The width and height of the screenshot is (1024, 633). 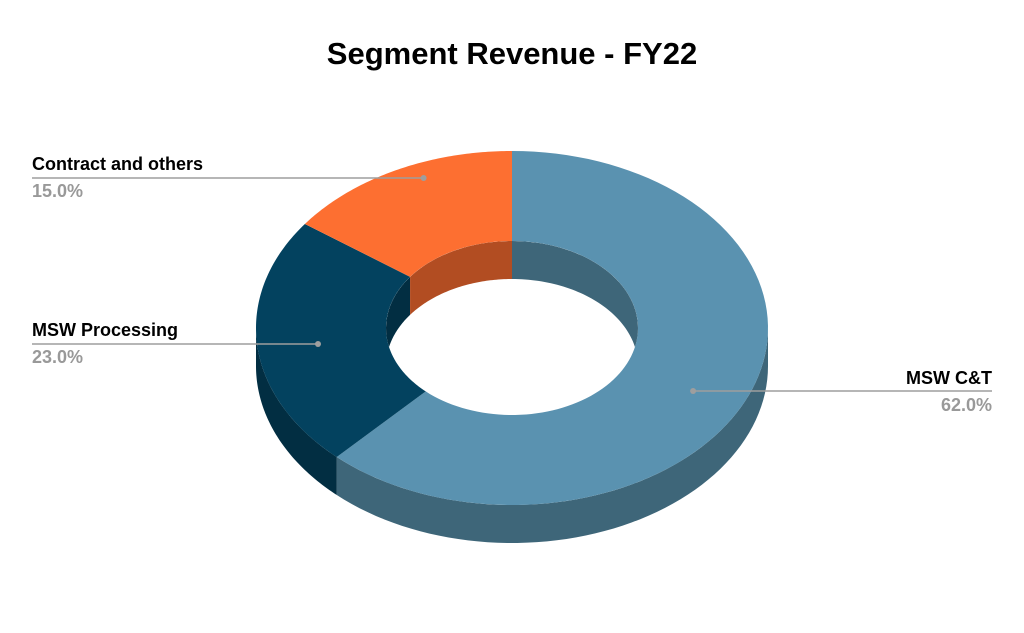 What do you see at coordinates (552, 435) in the screenshot?
I see `outer-wall-msw-candt` at bounding box center [552, 435].